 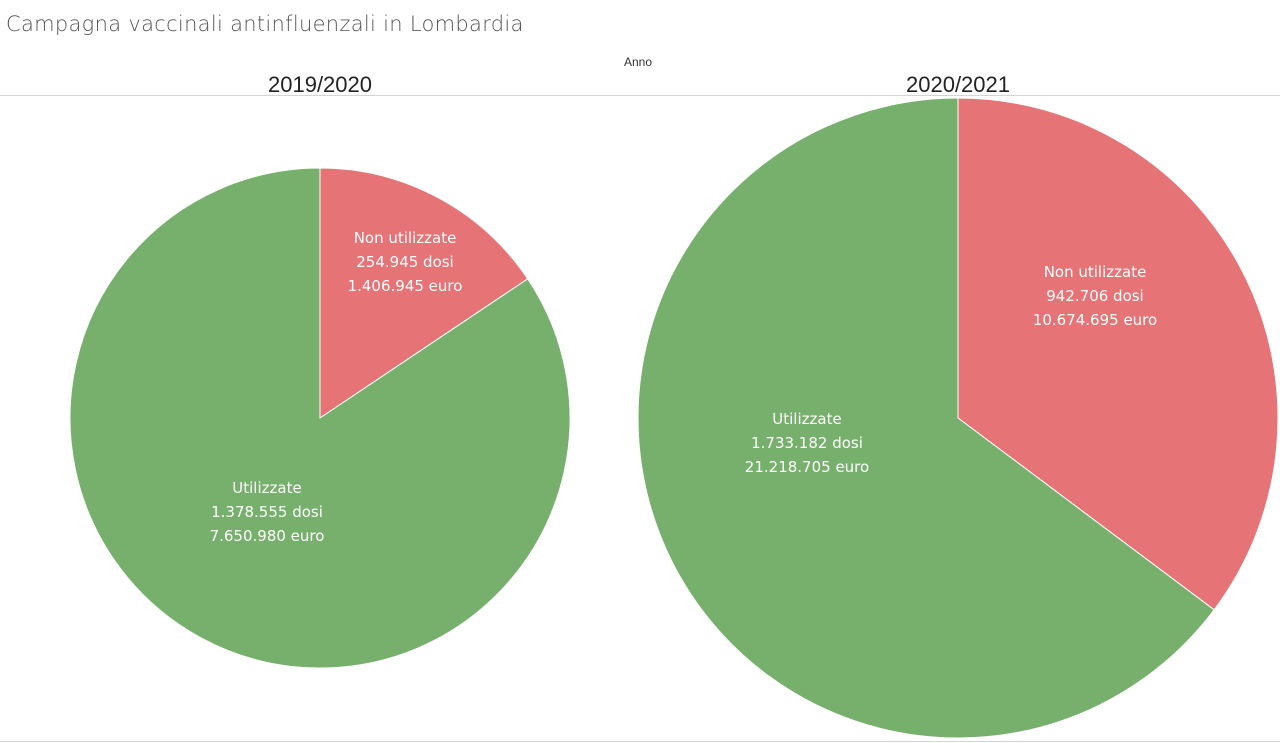 What do you see at coordinates (958, 84) in the screenshot?
I see `pie-title: 2020/2021` at bounding box center [958, 84].